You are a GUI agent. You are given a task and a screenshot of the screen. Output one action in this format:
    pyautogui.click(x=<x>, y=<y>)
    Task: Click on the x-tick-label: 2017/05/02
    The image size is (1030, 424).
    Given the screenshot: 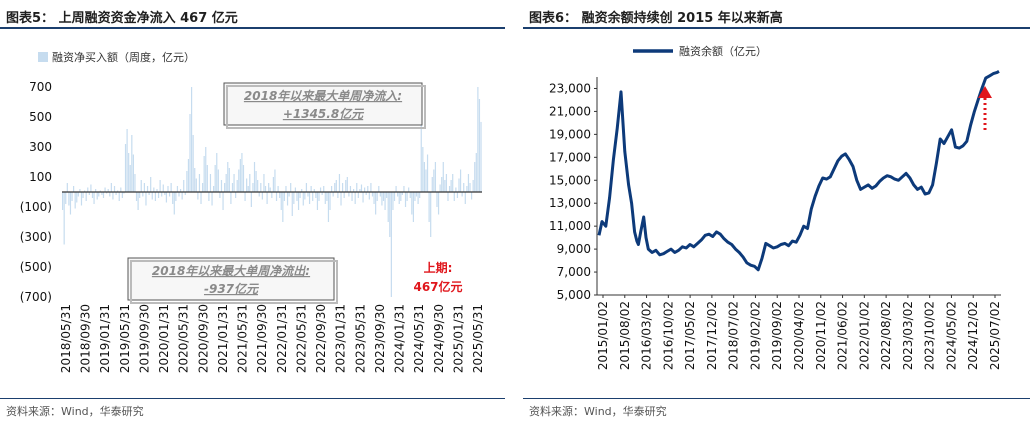 What is the action you would take?
    pyautogui.click(x=690, y=335)
    